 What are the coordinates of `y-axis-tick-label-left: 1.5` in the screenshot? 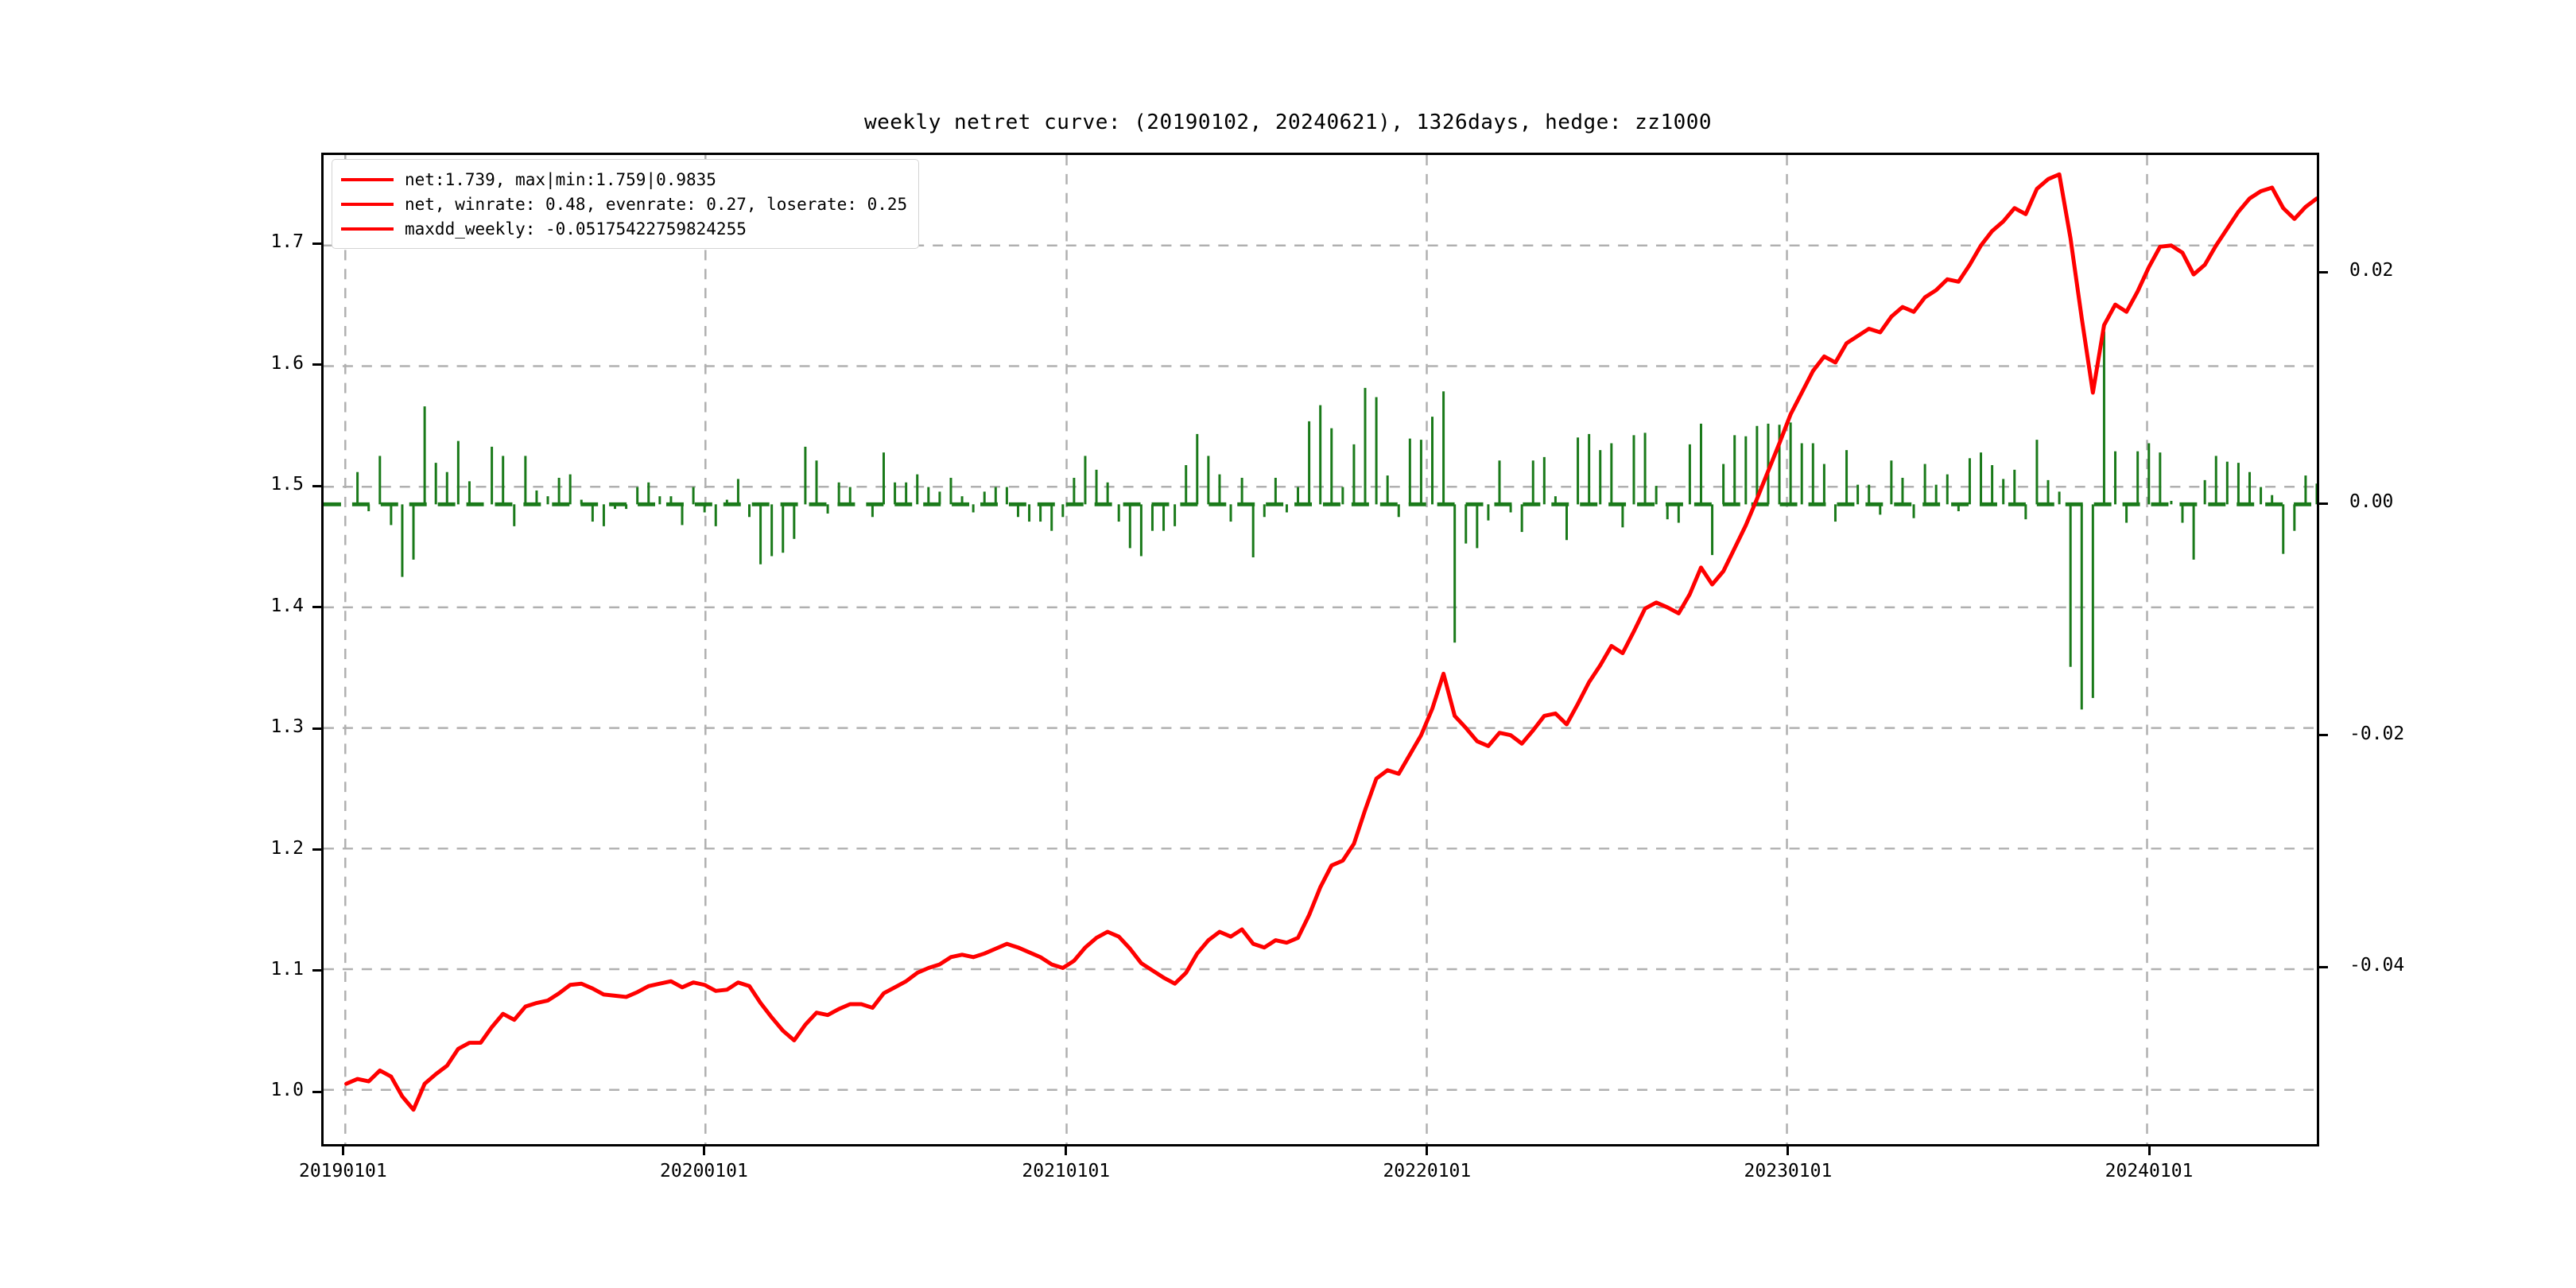 It's located at (287, 484).